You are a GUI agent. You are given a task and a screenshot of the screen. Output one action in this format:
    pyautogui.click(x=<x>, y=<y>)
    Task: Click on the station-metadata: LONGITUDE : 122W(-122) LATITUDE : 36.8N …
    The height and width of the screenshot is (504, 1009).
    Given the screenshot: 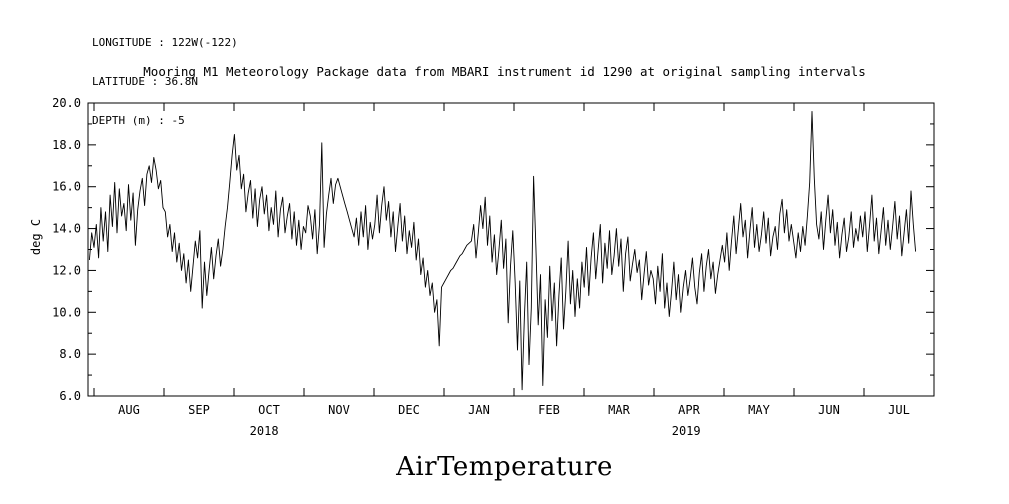 What is the action you would take?
    pyautogui.click(x=165, y=75)
    